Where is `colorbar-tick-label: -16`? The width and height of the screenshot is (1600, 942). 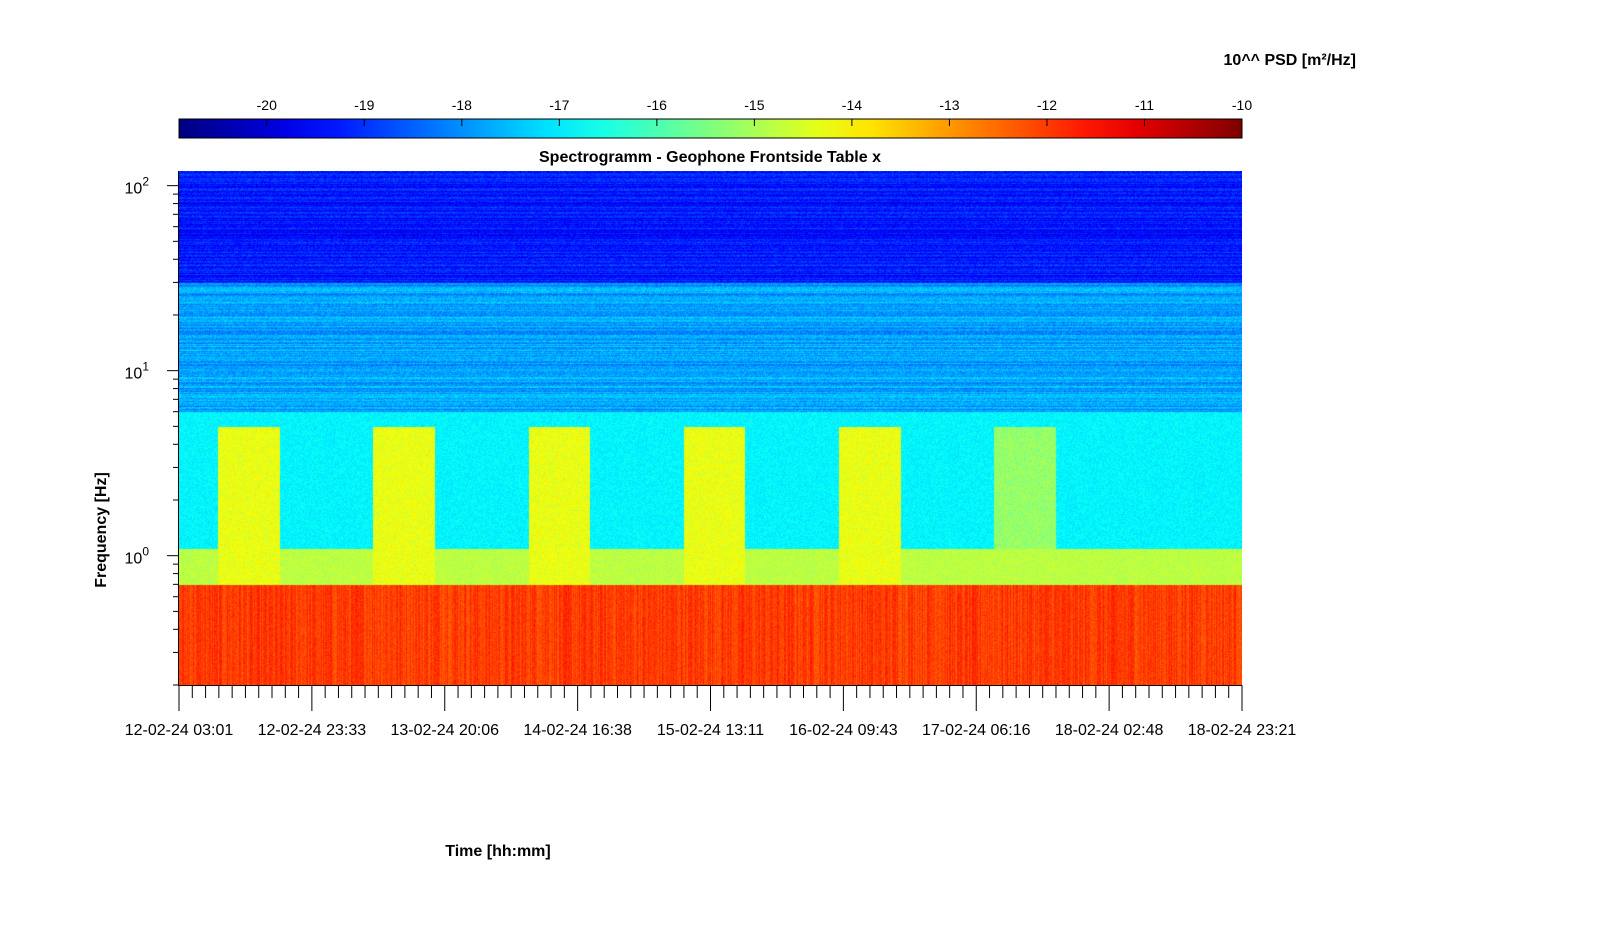
colorbar-tick-label: -16 is located at coordinates (657, 105).